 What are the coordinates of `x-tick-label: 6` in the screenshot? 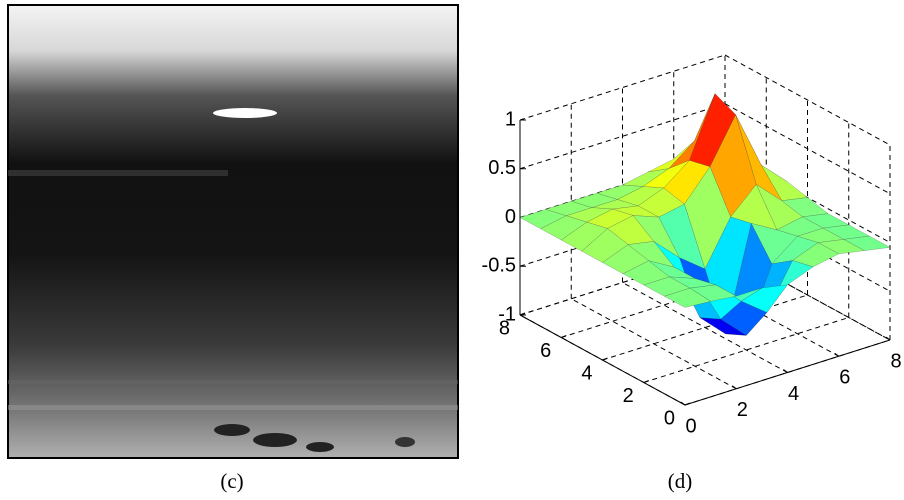 It's located at (844, 378).